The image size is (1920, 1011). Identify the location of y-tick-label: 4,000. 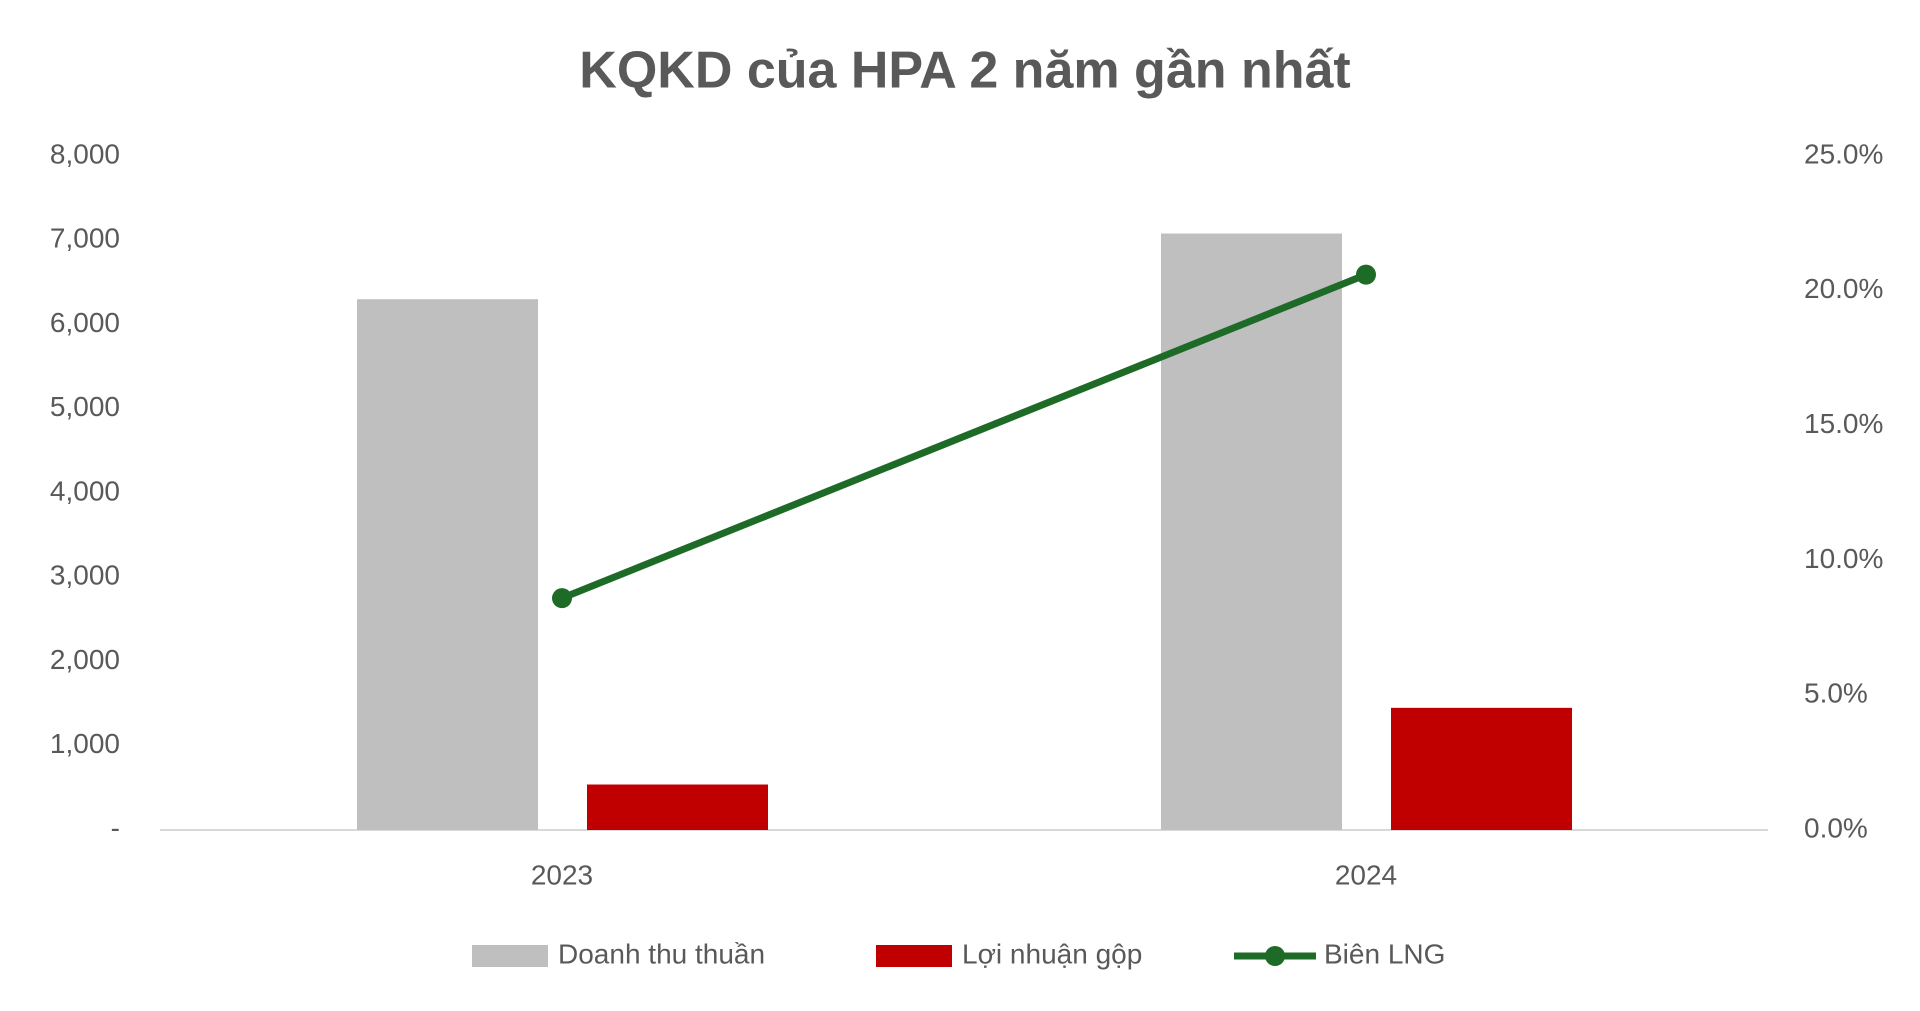
(85, 490).